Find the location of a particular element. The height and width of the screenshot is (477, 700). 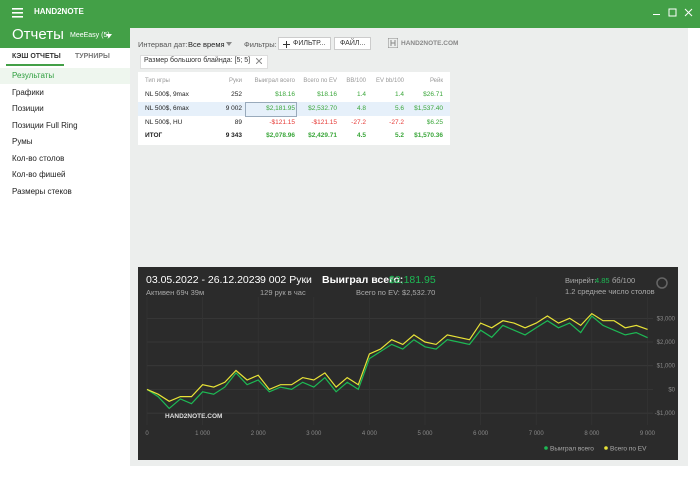

menu-item: Кол-во фишей is located at coordinates (39, 174).